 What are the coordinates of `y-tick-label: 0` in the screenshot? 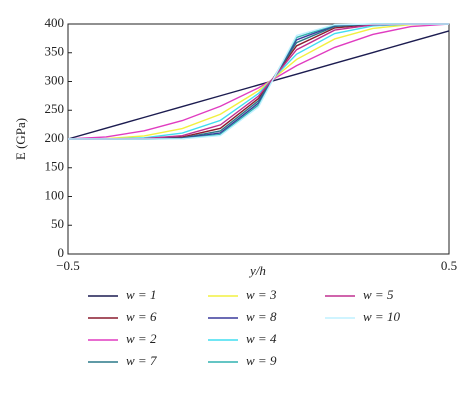 It's located at (61, 252).